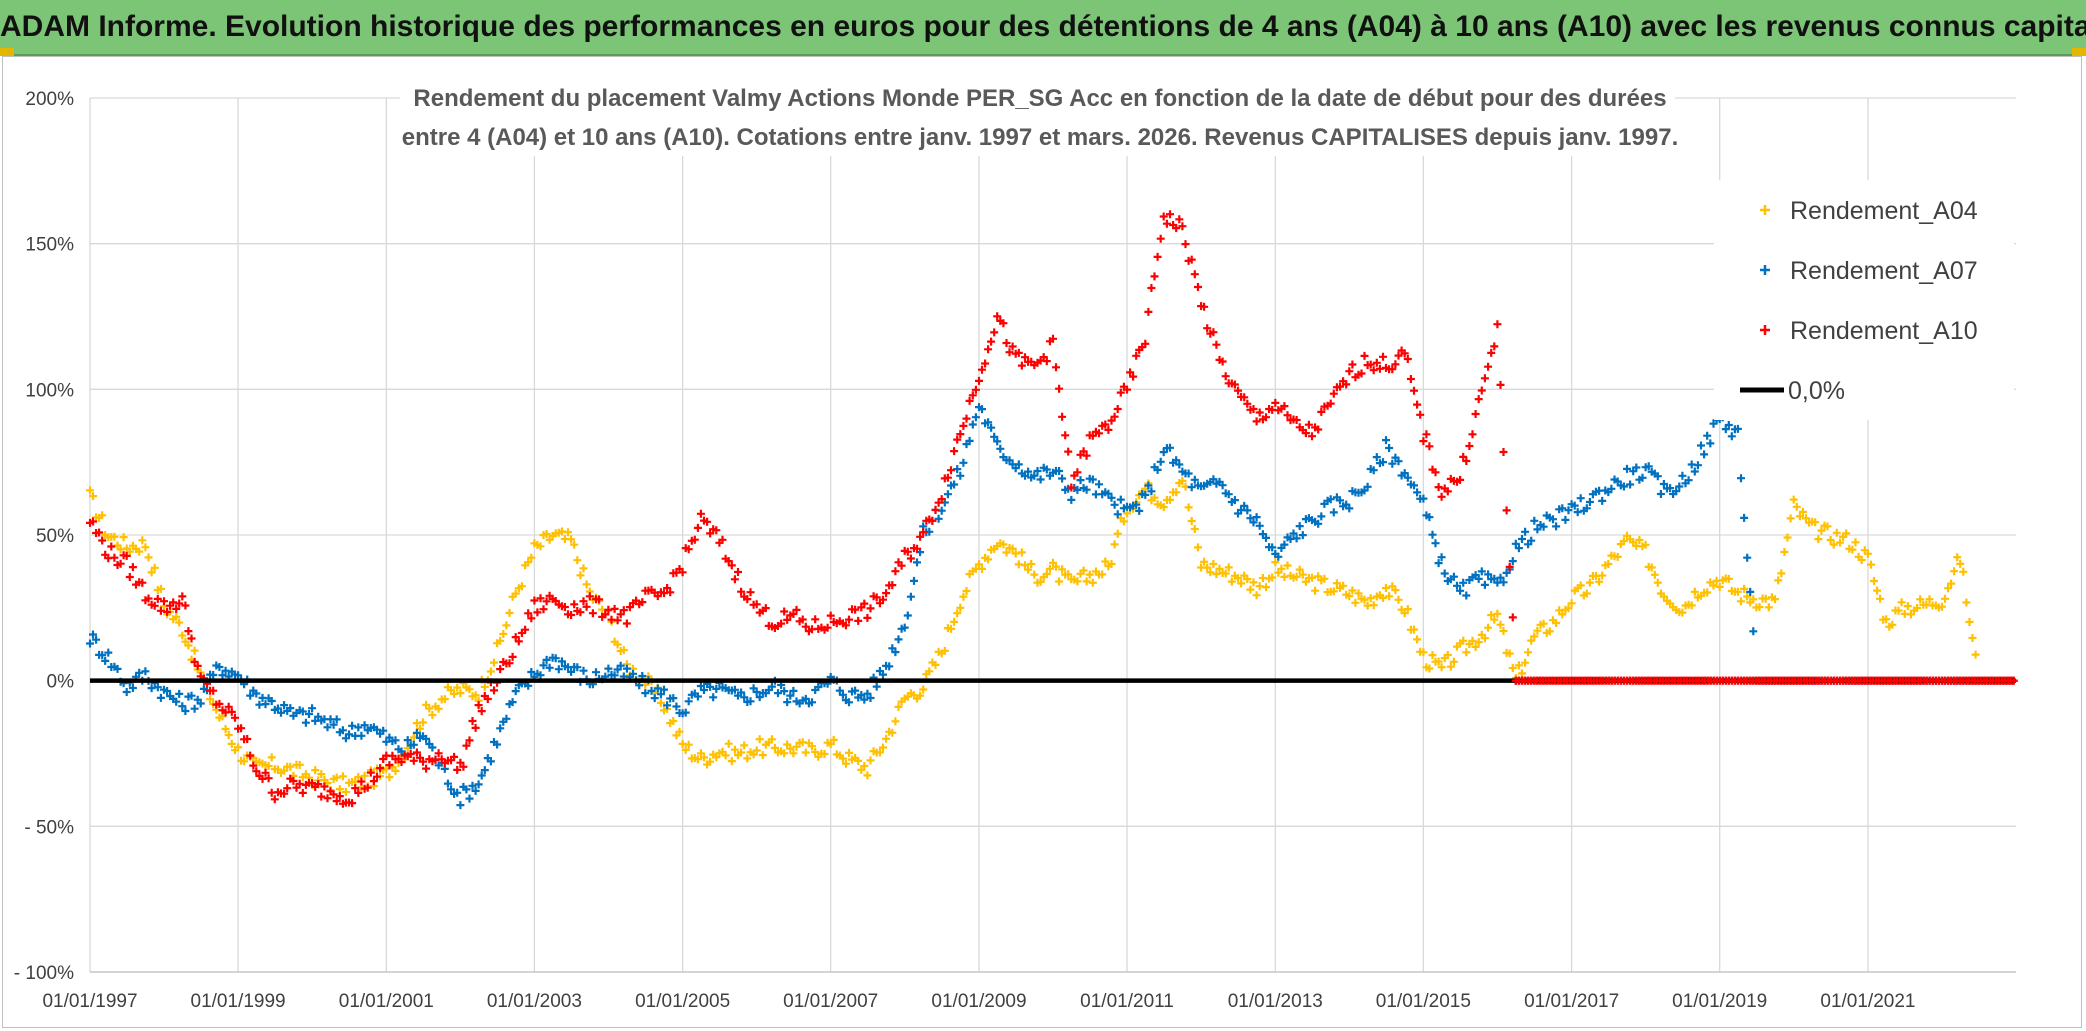  I want to click on x-tick-label: 01/01/2019, so click(1719, 1001).